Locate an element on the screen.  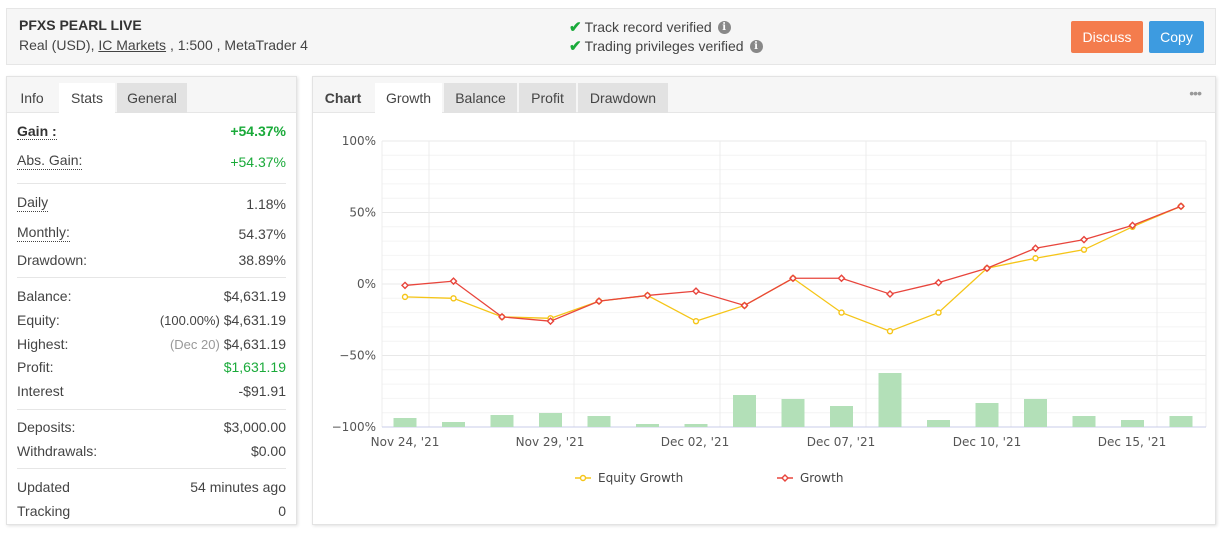
stat-drawdown: Drawdown: 38.89% is located at coordinates (151, 260).